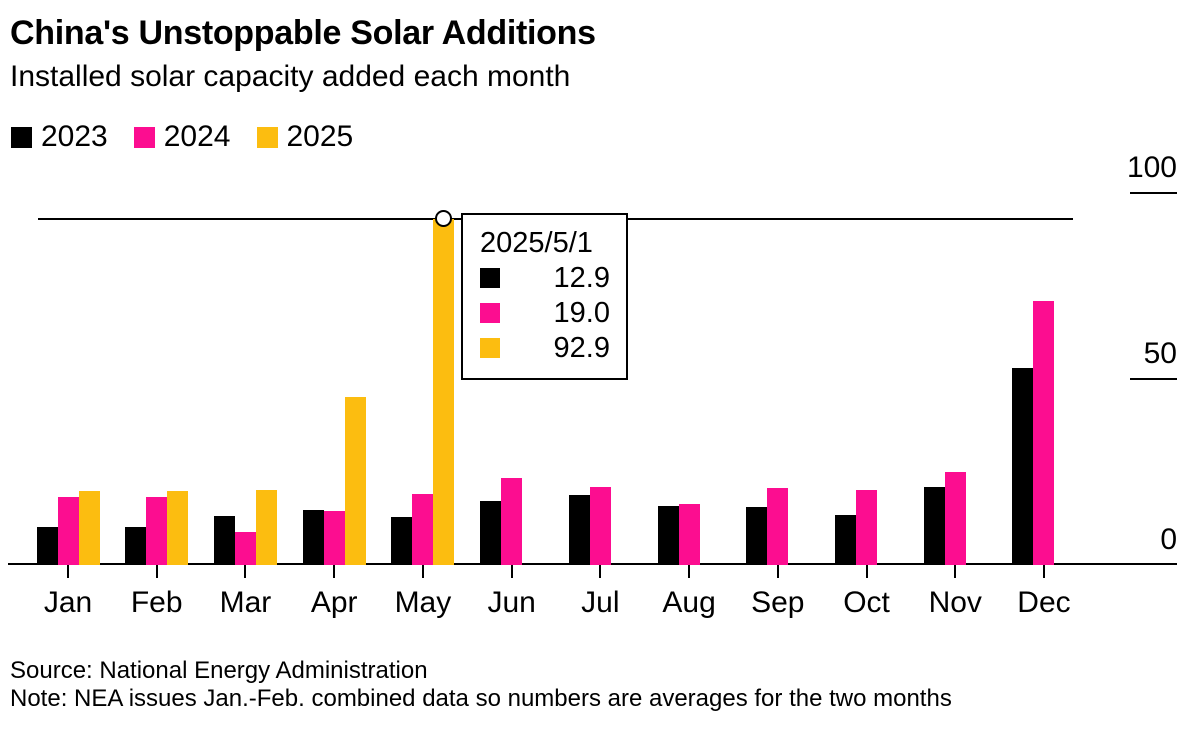 This screenshot has width=1200, height=748. What do you see at coordinates (245, 602) in the screenshot?
I see `x-axis-label-mar: Mar` at bounding box center [245, 602].